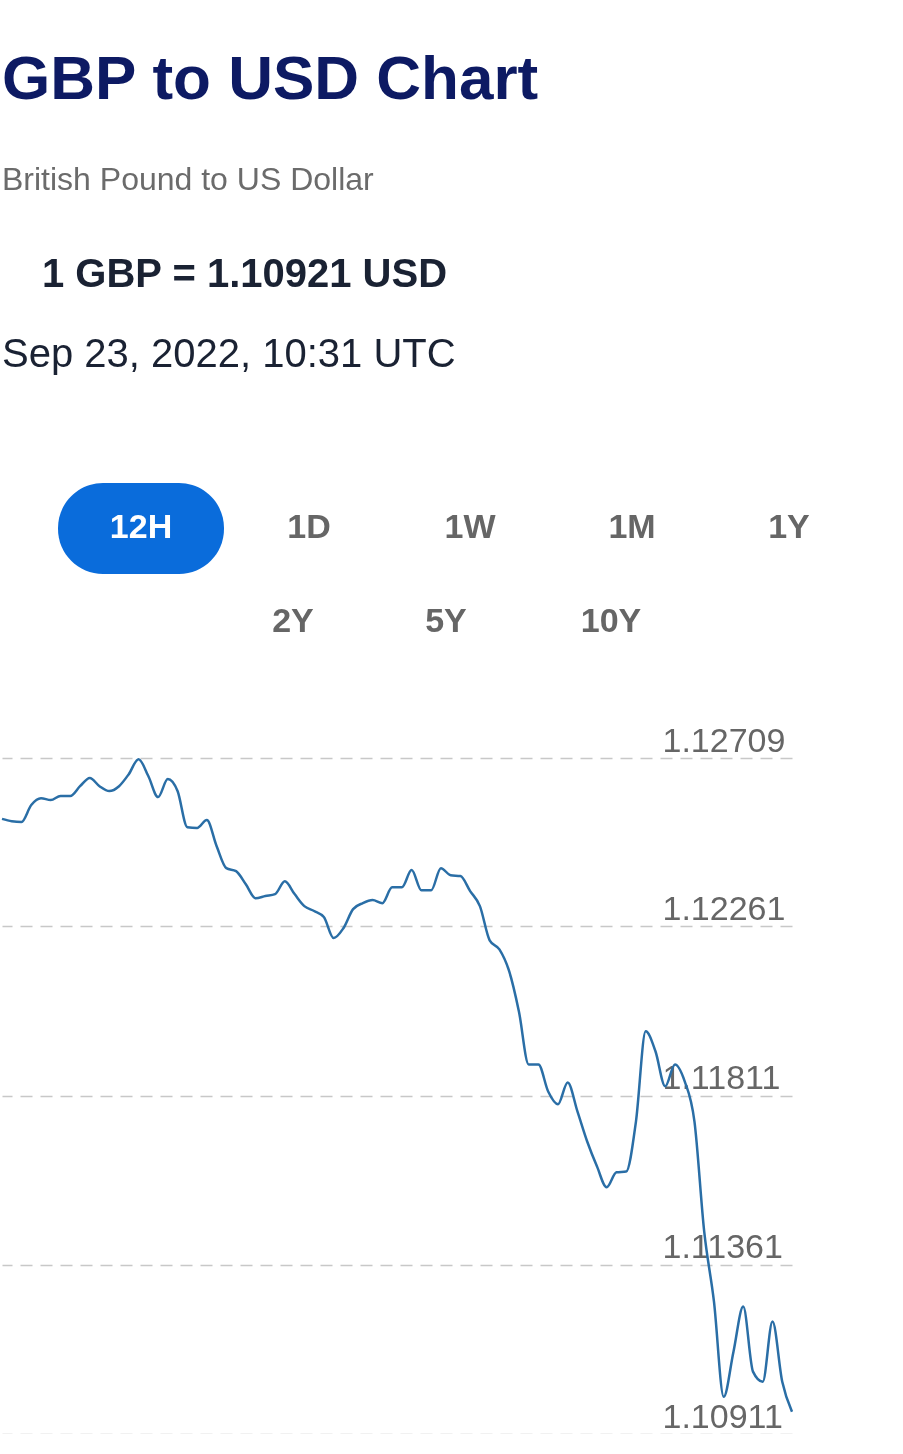  Describe the element at coordinates (611, 620) in the screenshot. I see `text: 10Y` at that location.